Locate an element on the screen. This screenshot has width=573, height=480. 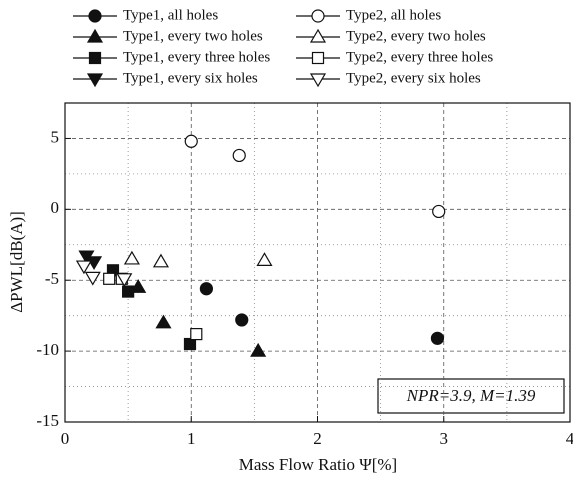
y-tick-label: 5 is located at coordinates (55, 136).